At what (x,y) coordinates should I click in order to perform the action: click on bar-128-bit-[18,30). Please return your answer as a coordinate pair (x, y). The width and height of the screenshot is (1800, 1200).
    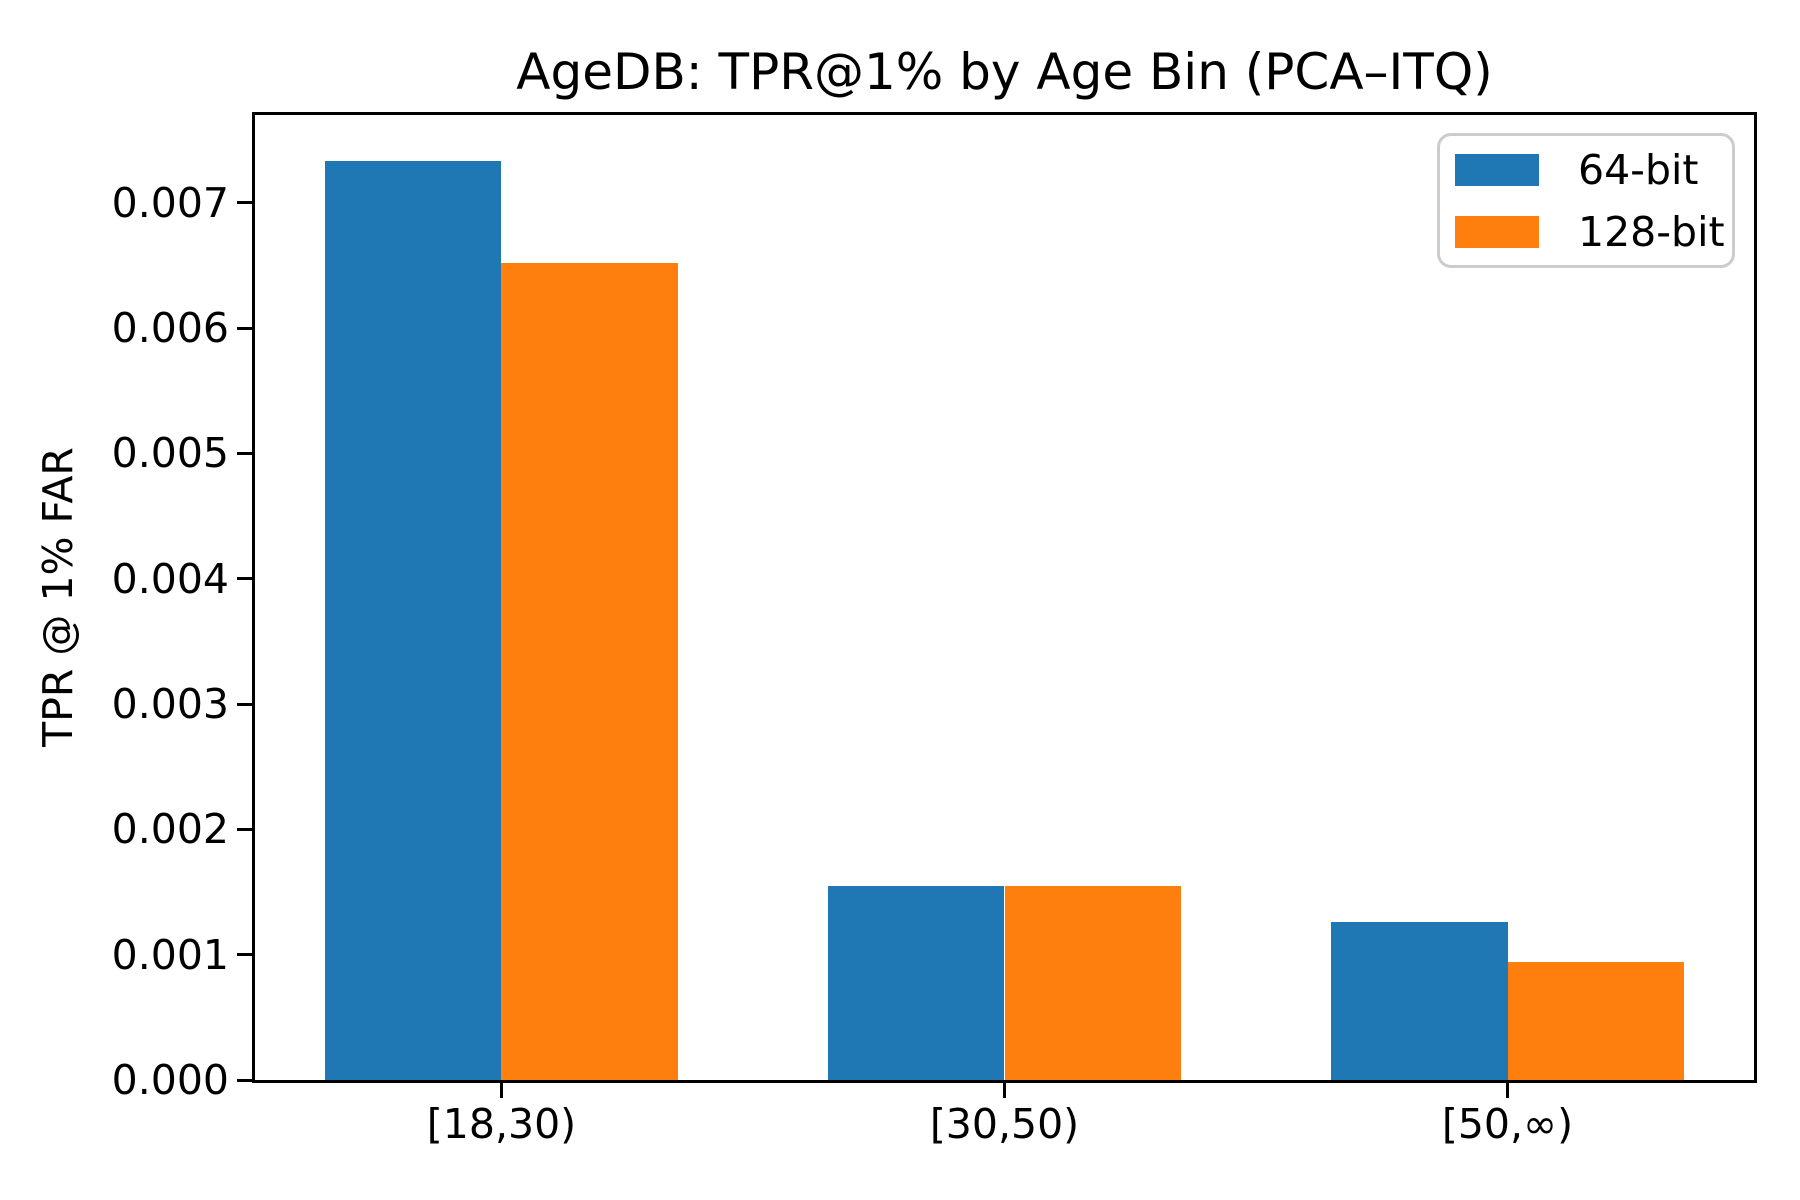
    Looking at the image, I should click on (589, 671).